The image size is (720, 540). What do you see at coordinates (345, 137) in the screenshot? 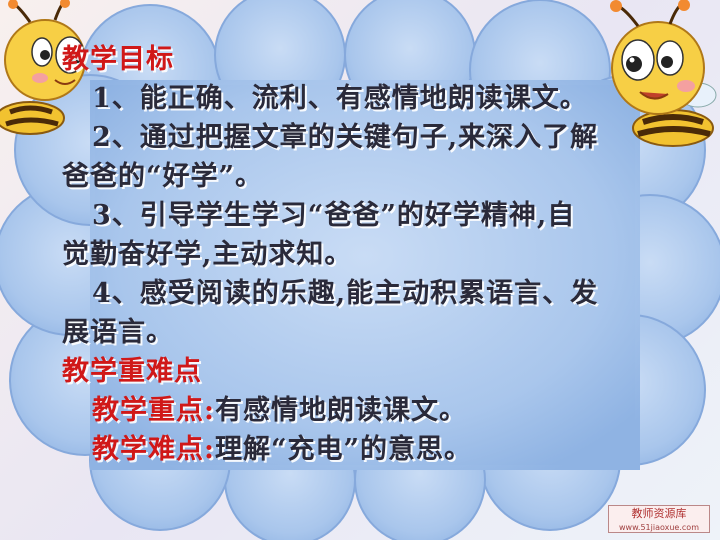
I see `objective-item-2-line-1: 2、通过把握文章的关键句子,来深入了解` at bounding box center [345, 137].